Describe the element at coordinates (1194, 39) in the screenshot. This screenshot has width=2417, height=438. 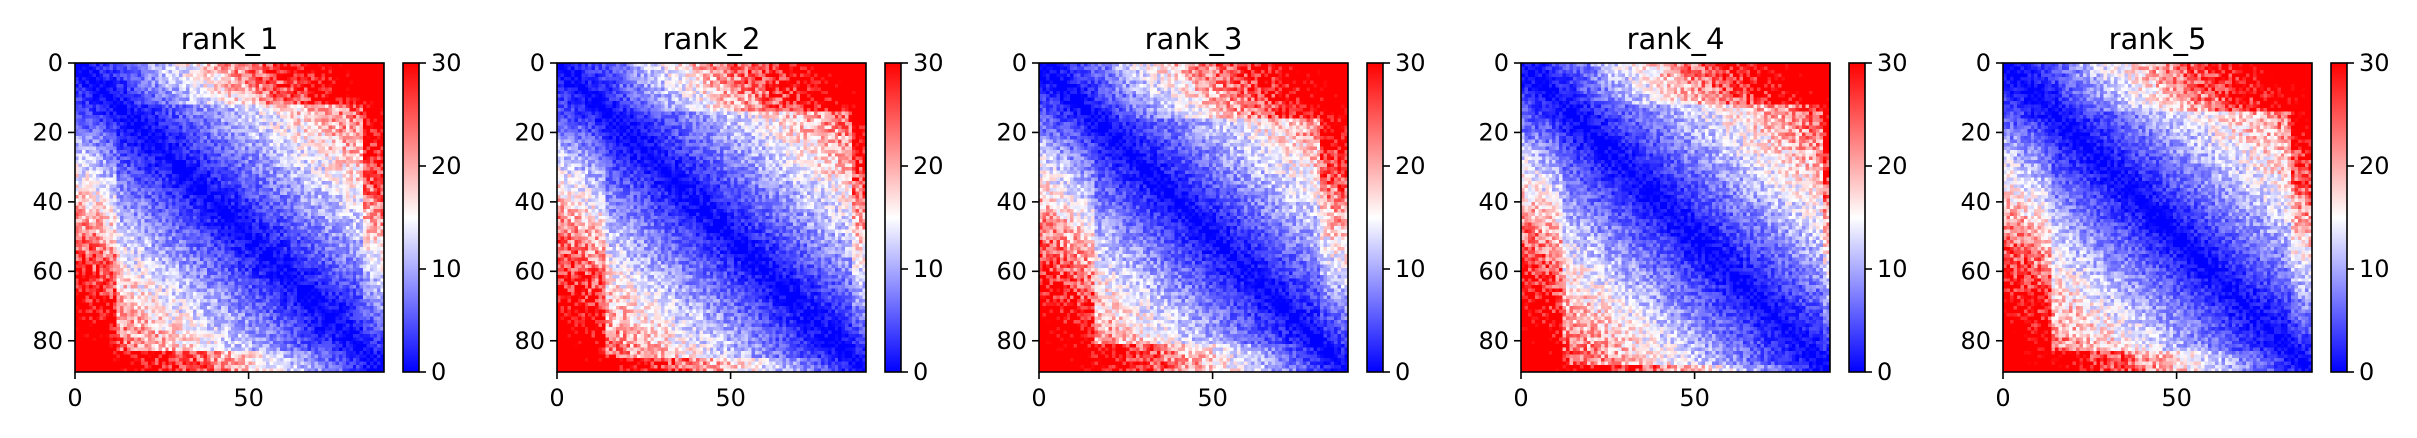
I see `panel-title: rank_3` at that location.